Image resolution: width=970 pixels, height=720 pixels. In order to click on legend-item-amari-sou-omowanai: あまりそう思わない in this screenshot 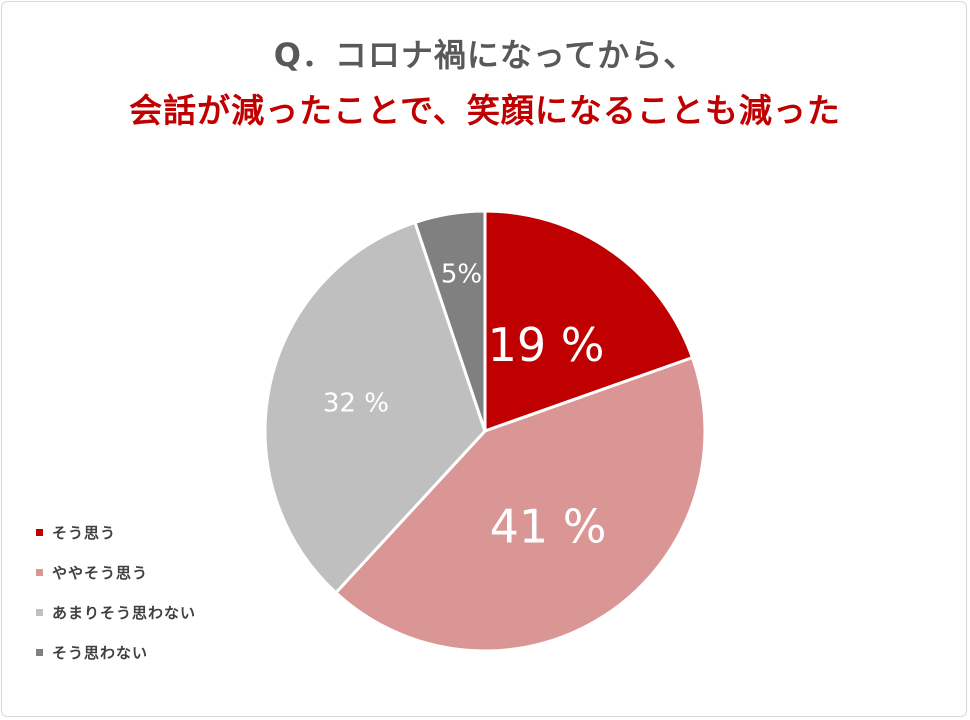, I will do `click(116, 612)`.